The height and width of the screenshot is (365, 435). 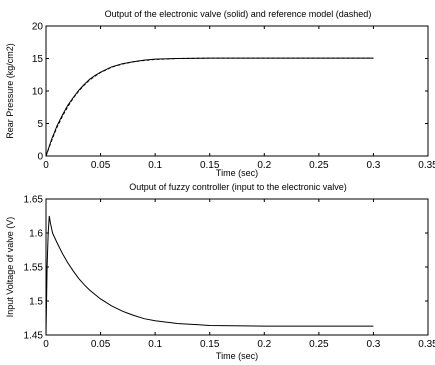 What do you see at coordinates (101, 165) in the screenshot?
I see `pressure-x-tick-label: 0.05` at bounding box center [101, 165].